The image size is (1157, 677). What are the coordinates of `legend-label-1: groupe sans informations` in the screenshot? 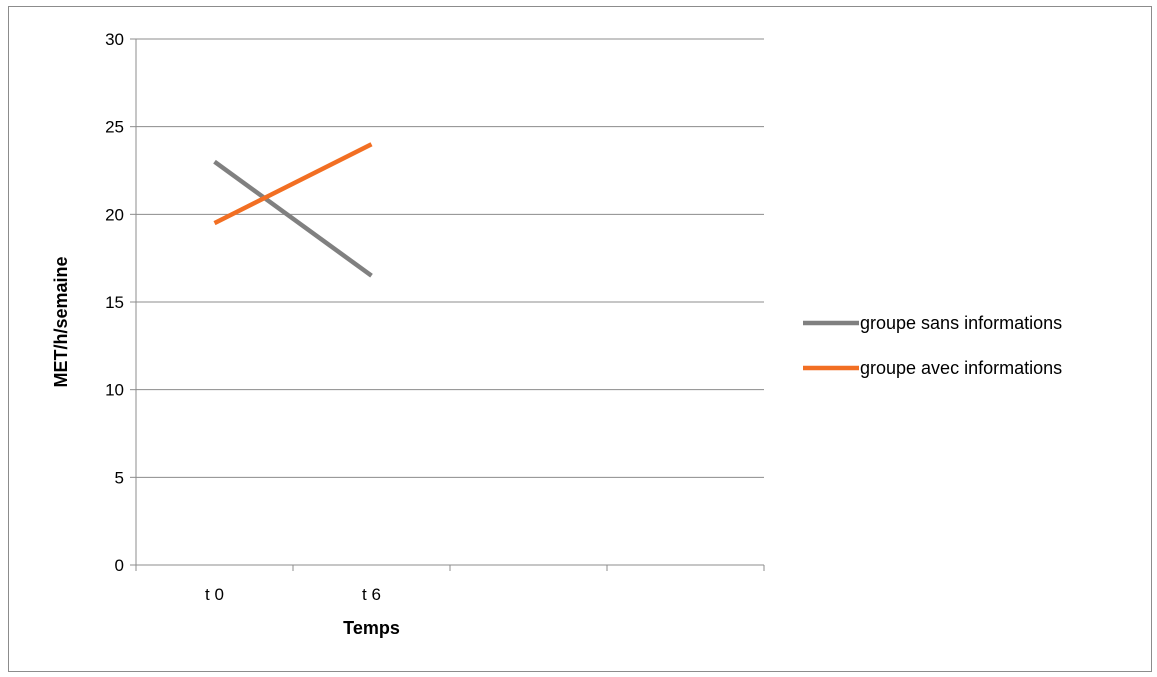 It's located at (961, 323).